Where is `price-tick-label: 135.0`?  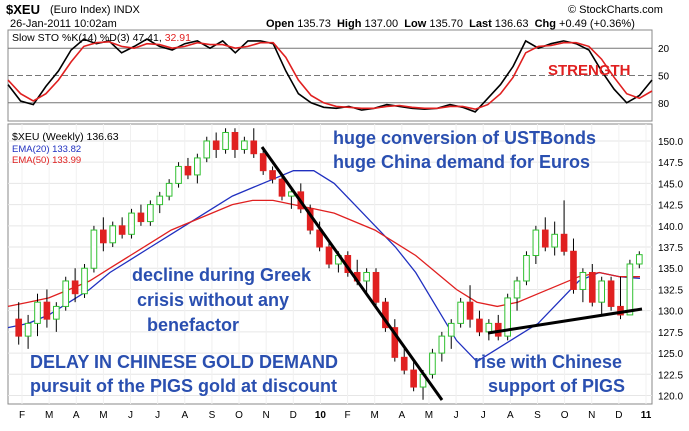 price-tick-label: 135.0 is located at coordinates (670, 269).